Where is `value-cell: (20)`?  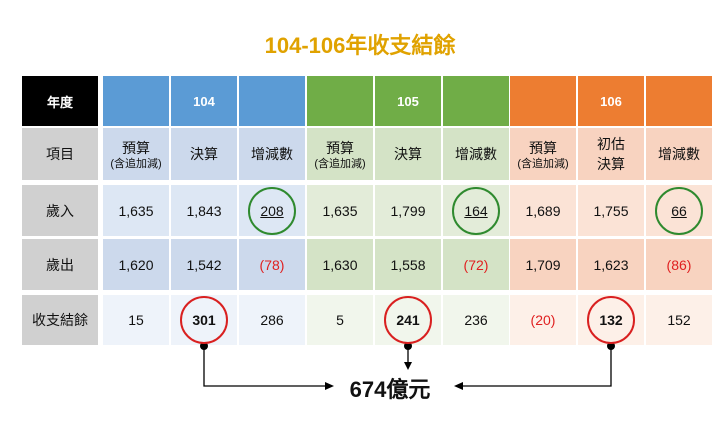
value-cell: (20) is located at coordinates (543, 320).